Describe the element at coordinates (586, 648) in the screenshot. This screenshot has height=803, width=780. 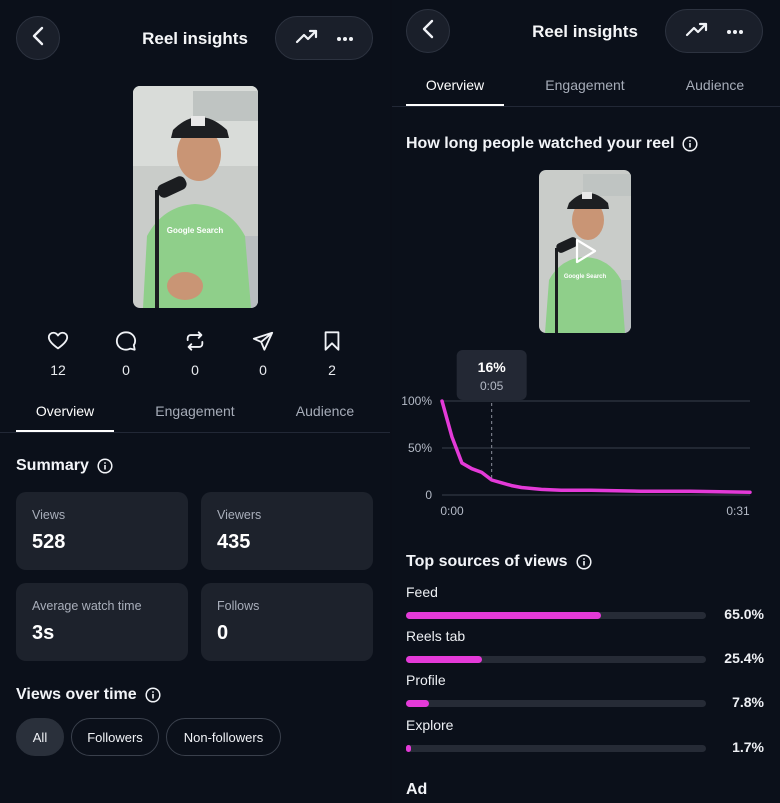
I see `source-row-reels-tab: Reels tab 25.4%` at that location.